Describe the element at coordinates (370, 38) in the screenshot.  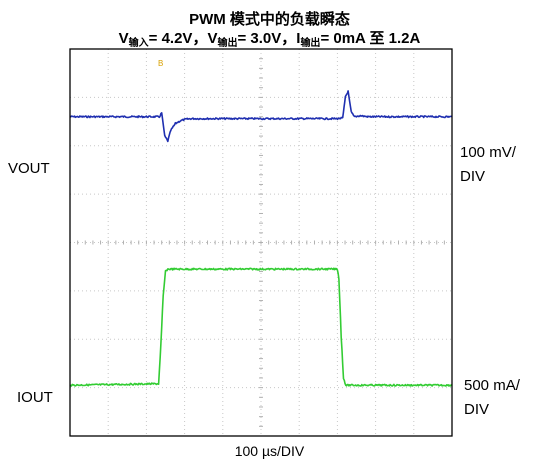
I see `iout-value: = 0mA 至 1.2A` at that location.